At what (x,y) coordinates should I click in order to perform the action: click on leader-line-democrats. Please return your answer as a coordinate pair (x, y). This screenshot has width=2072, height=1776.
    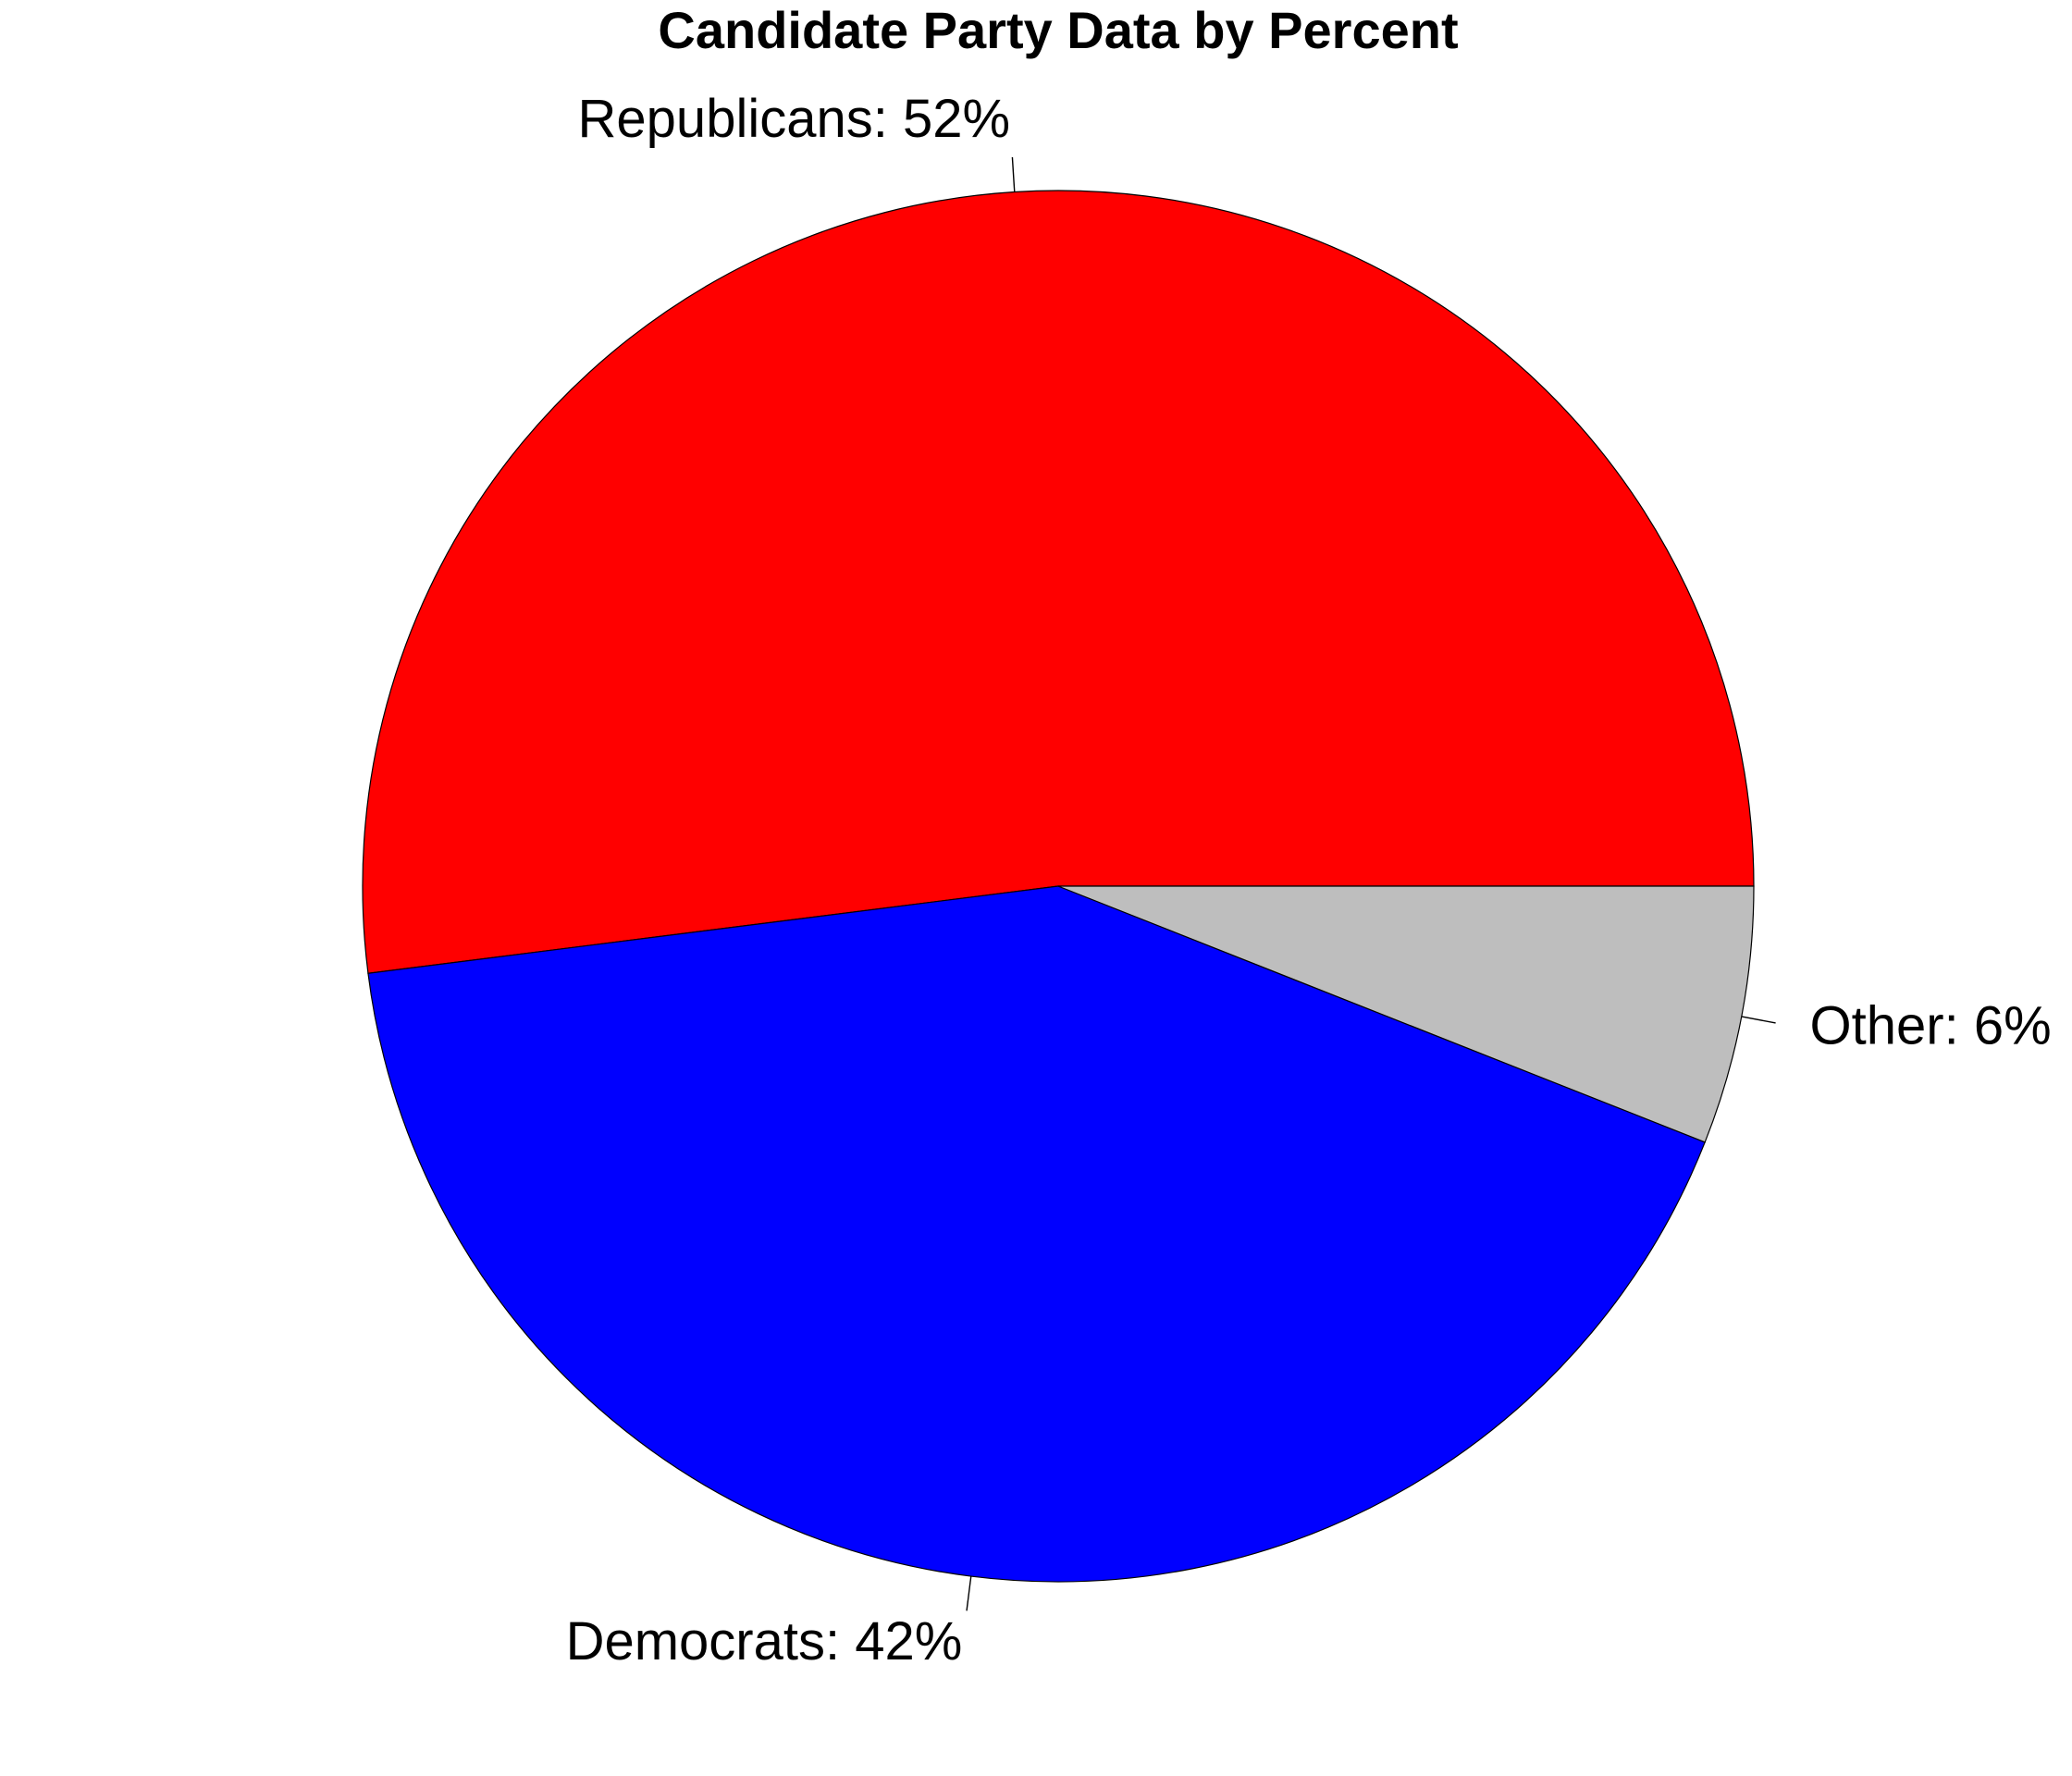
    Looking at the image, I should click on (969, 1593).